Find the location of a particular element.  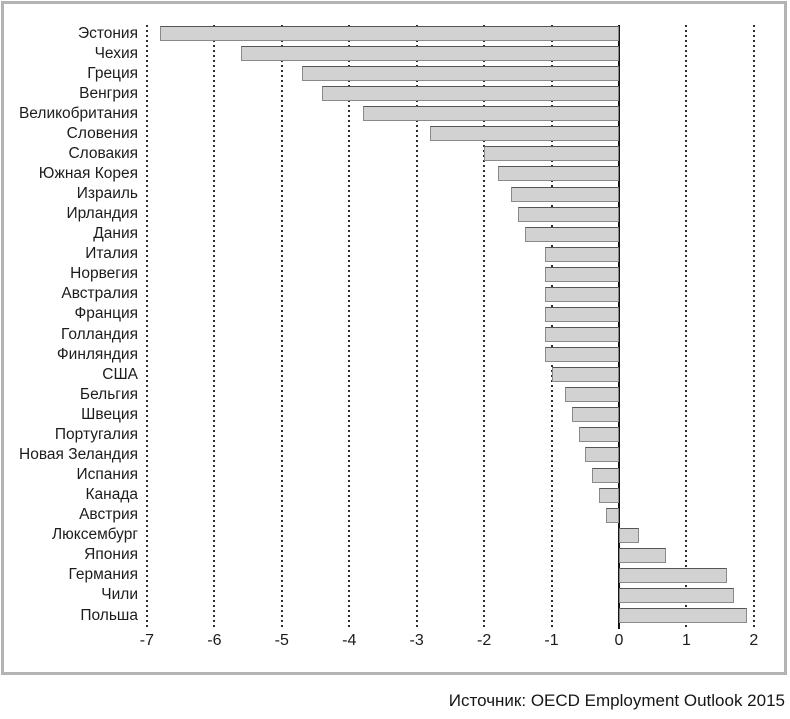

category-label: Словения is located at coordinates (102, 133).